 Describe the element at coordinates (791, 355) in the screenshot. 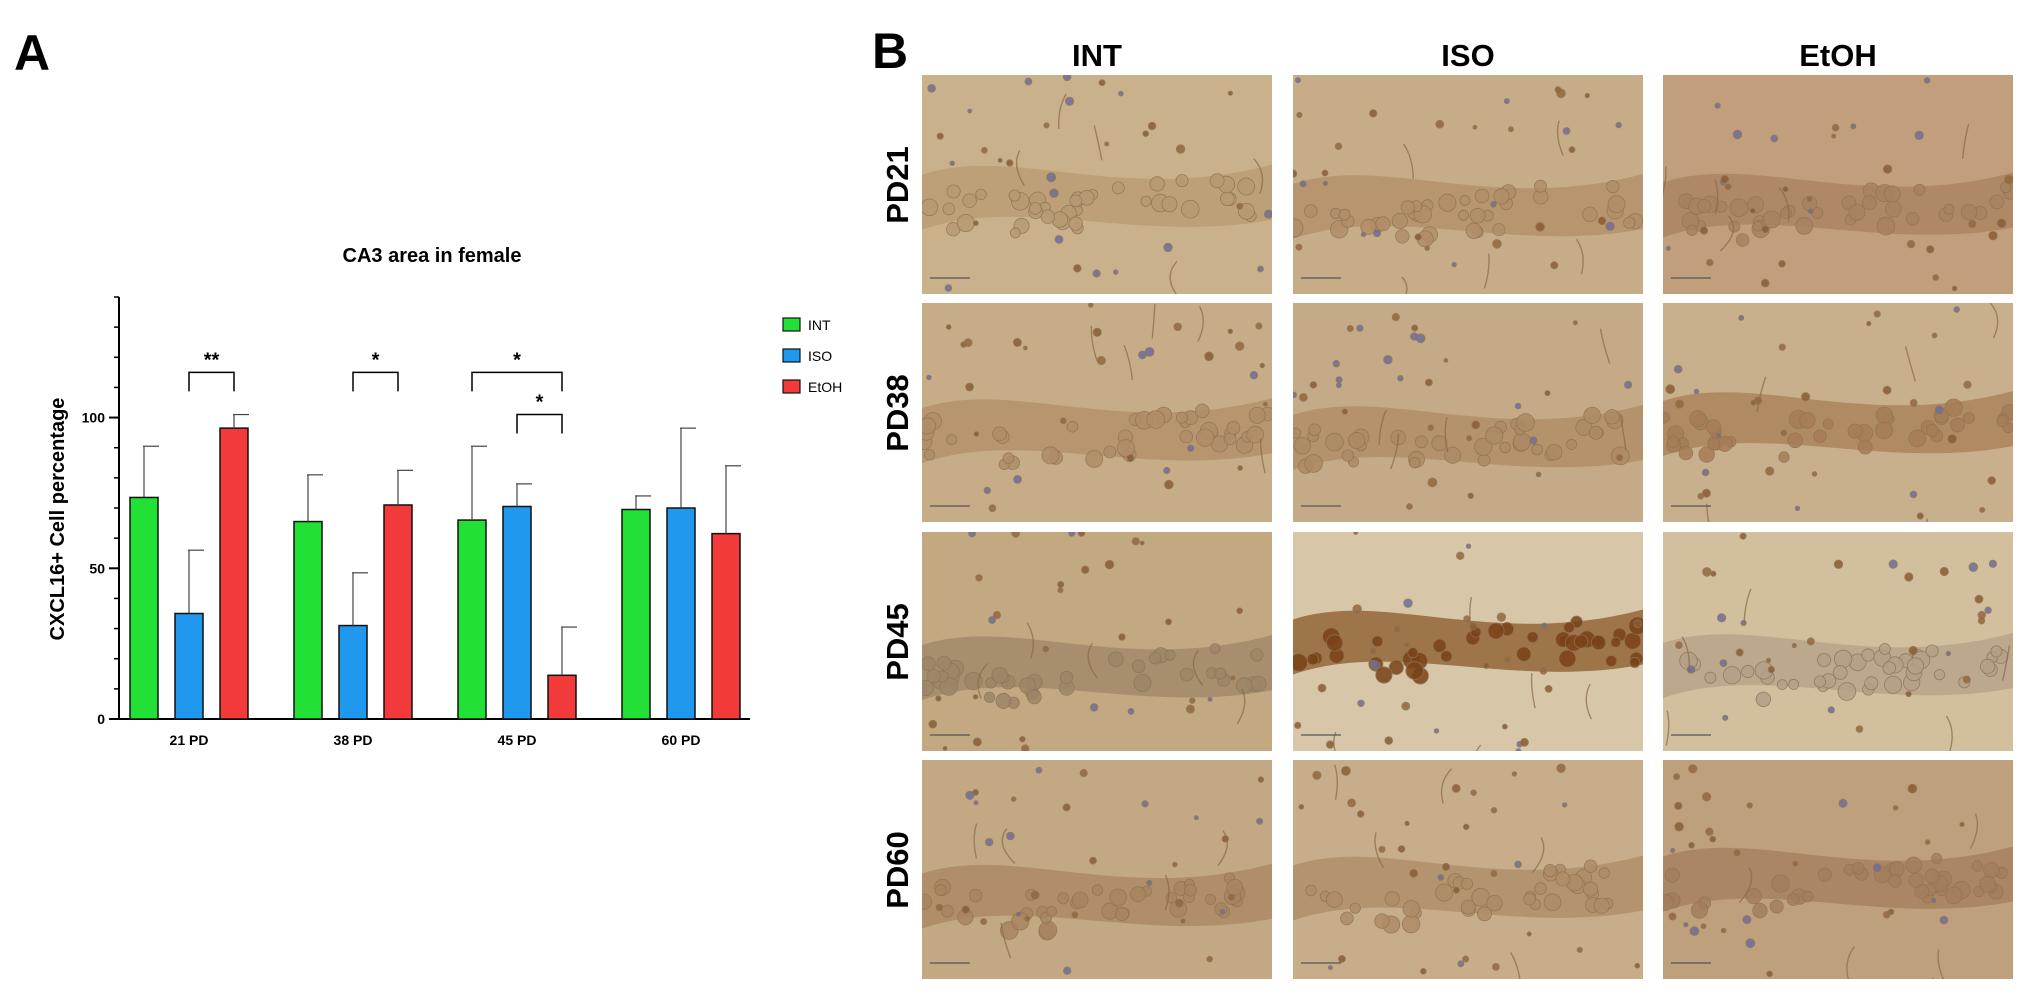

I see `legend-swatch-iso` at that location.